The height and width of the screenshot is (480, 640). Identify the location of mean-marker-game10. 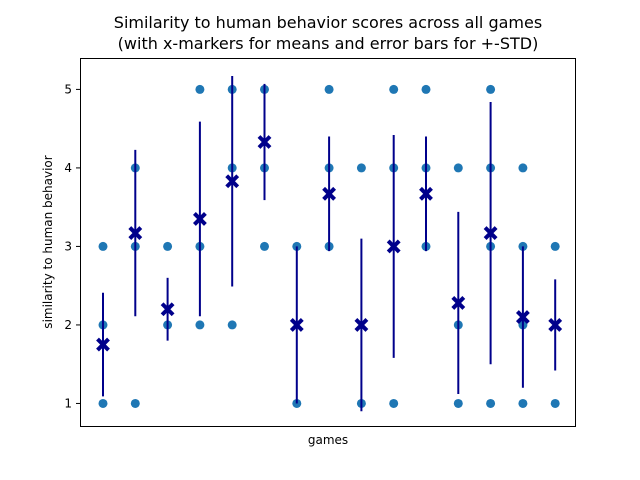
(393, 246).